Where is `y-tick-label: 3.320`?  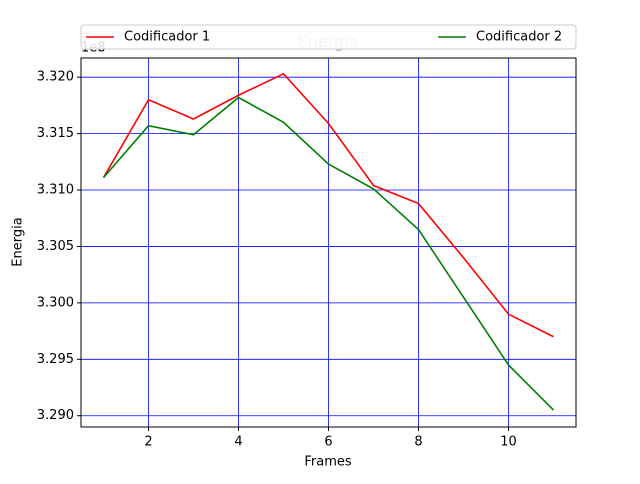 y-tick-label: 3.320 is located at coordinates (55, 77).